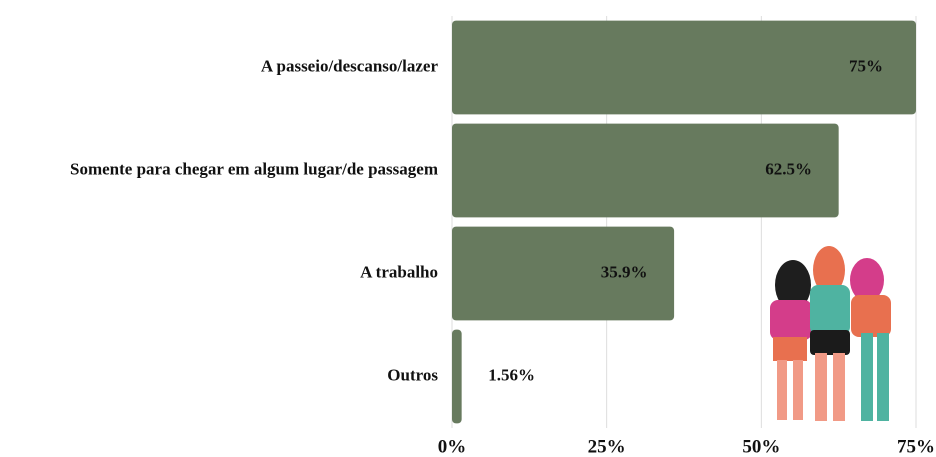 The image size is (936, 457). I want to click on y-tick-label: A passeio/descanso/lazer, so click(350, 65).